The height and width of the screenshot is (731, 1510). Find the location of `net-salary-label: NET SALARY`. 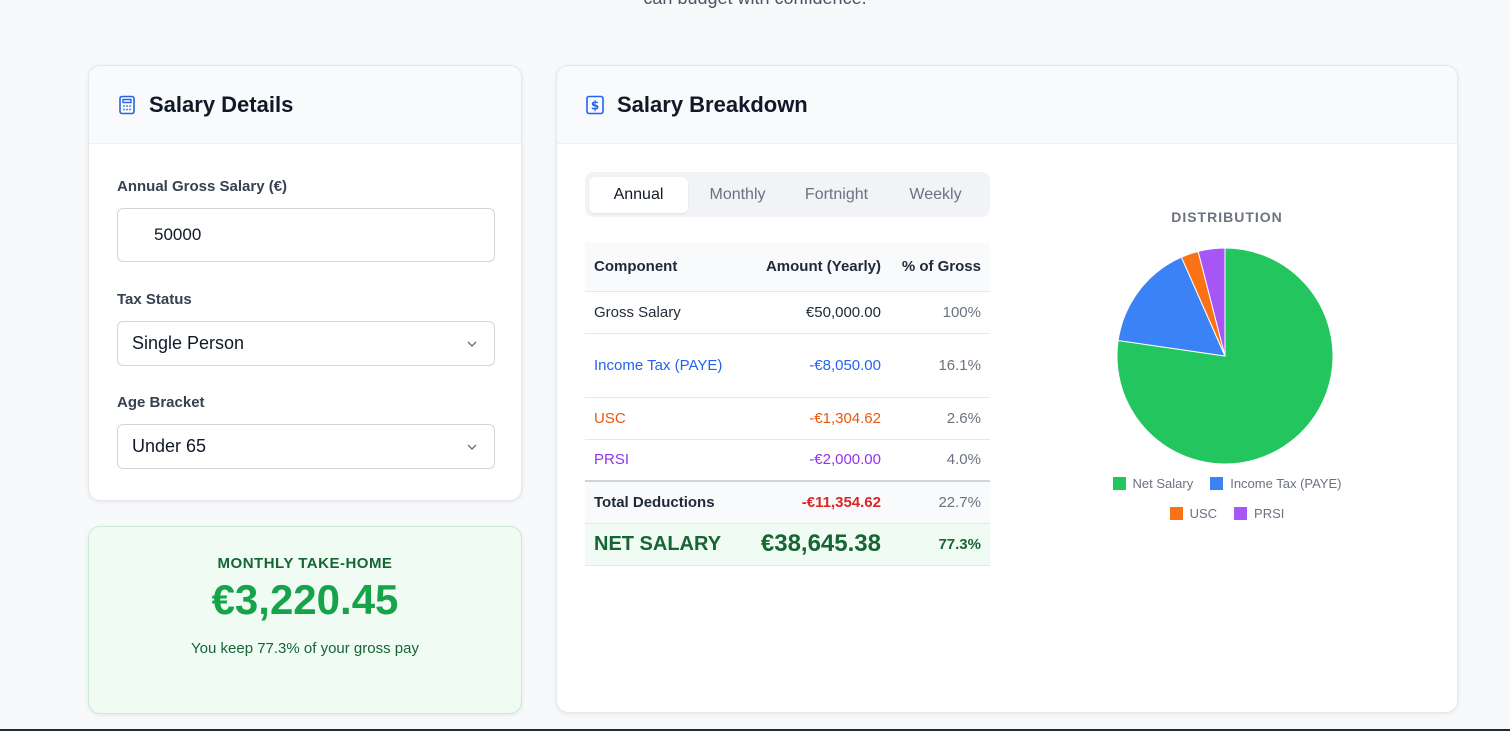

net-salary-label: NET SALARY is located at coordinates (660, 544).